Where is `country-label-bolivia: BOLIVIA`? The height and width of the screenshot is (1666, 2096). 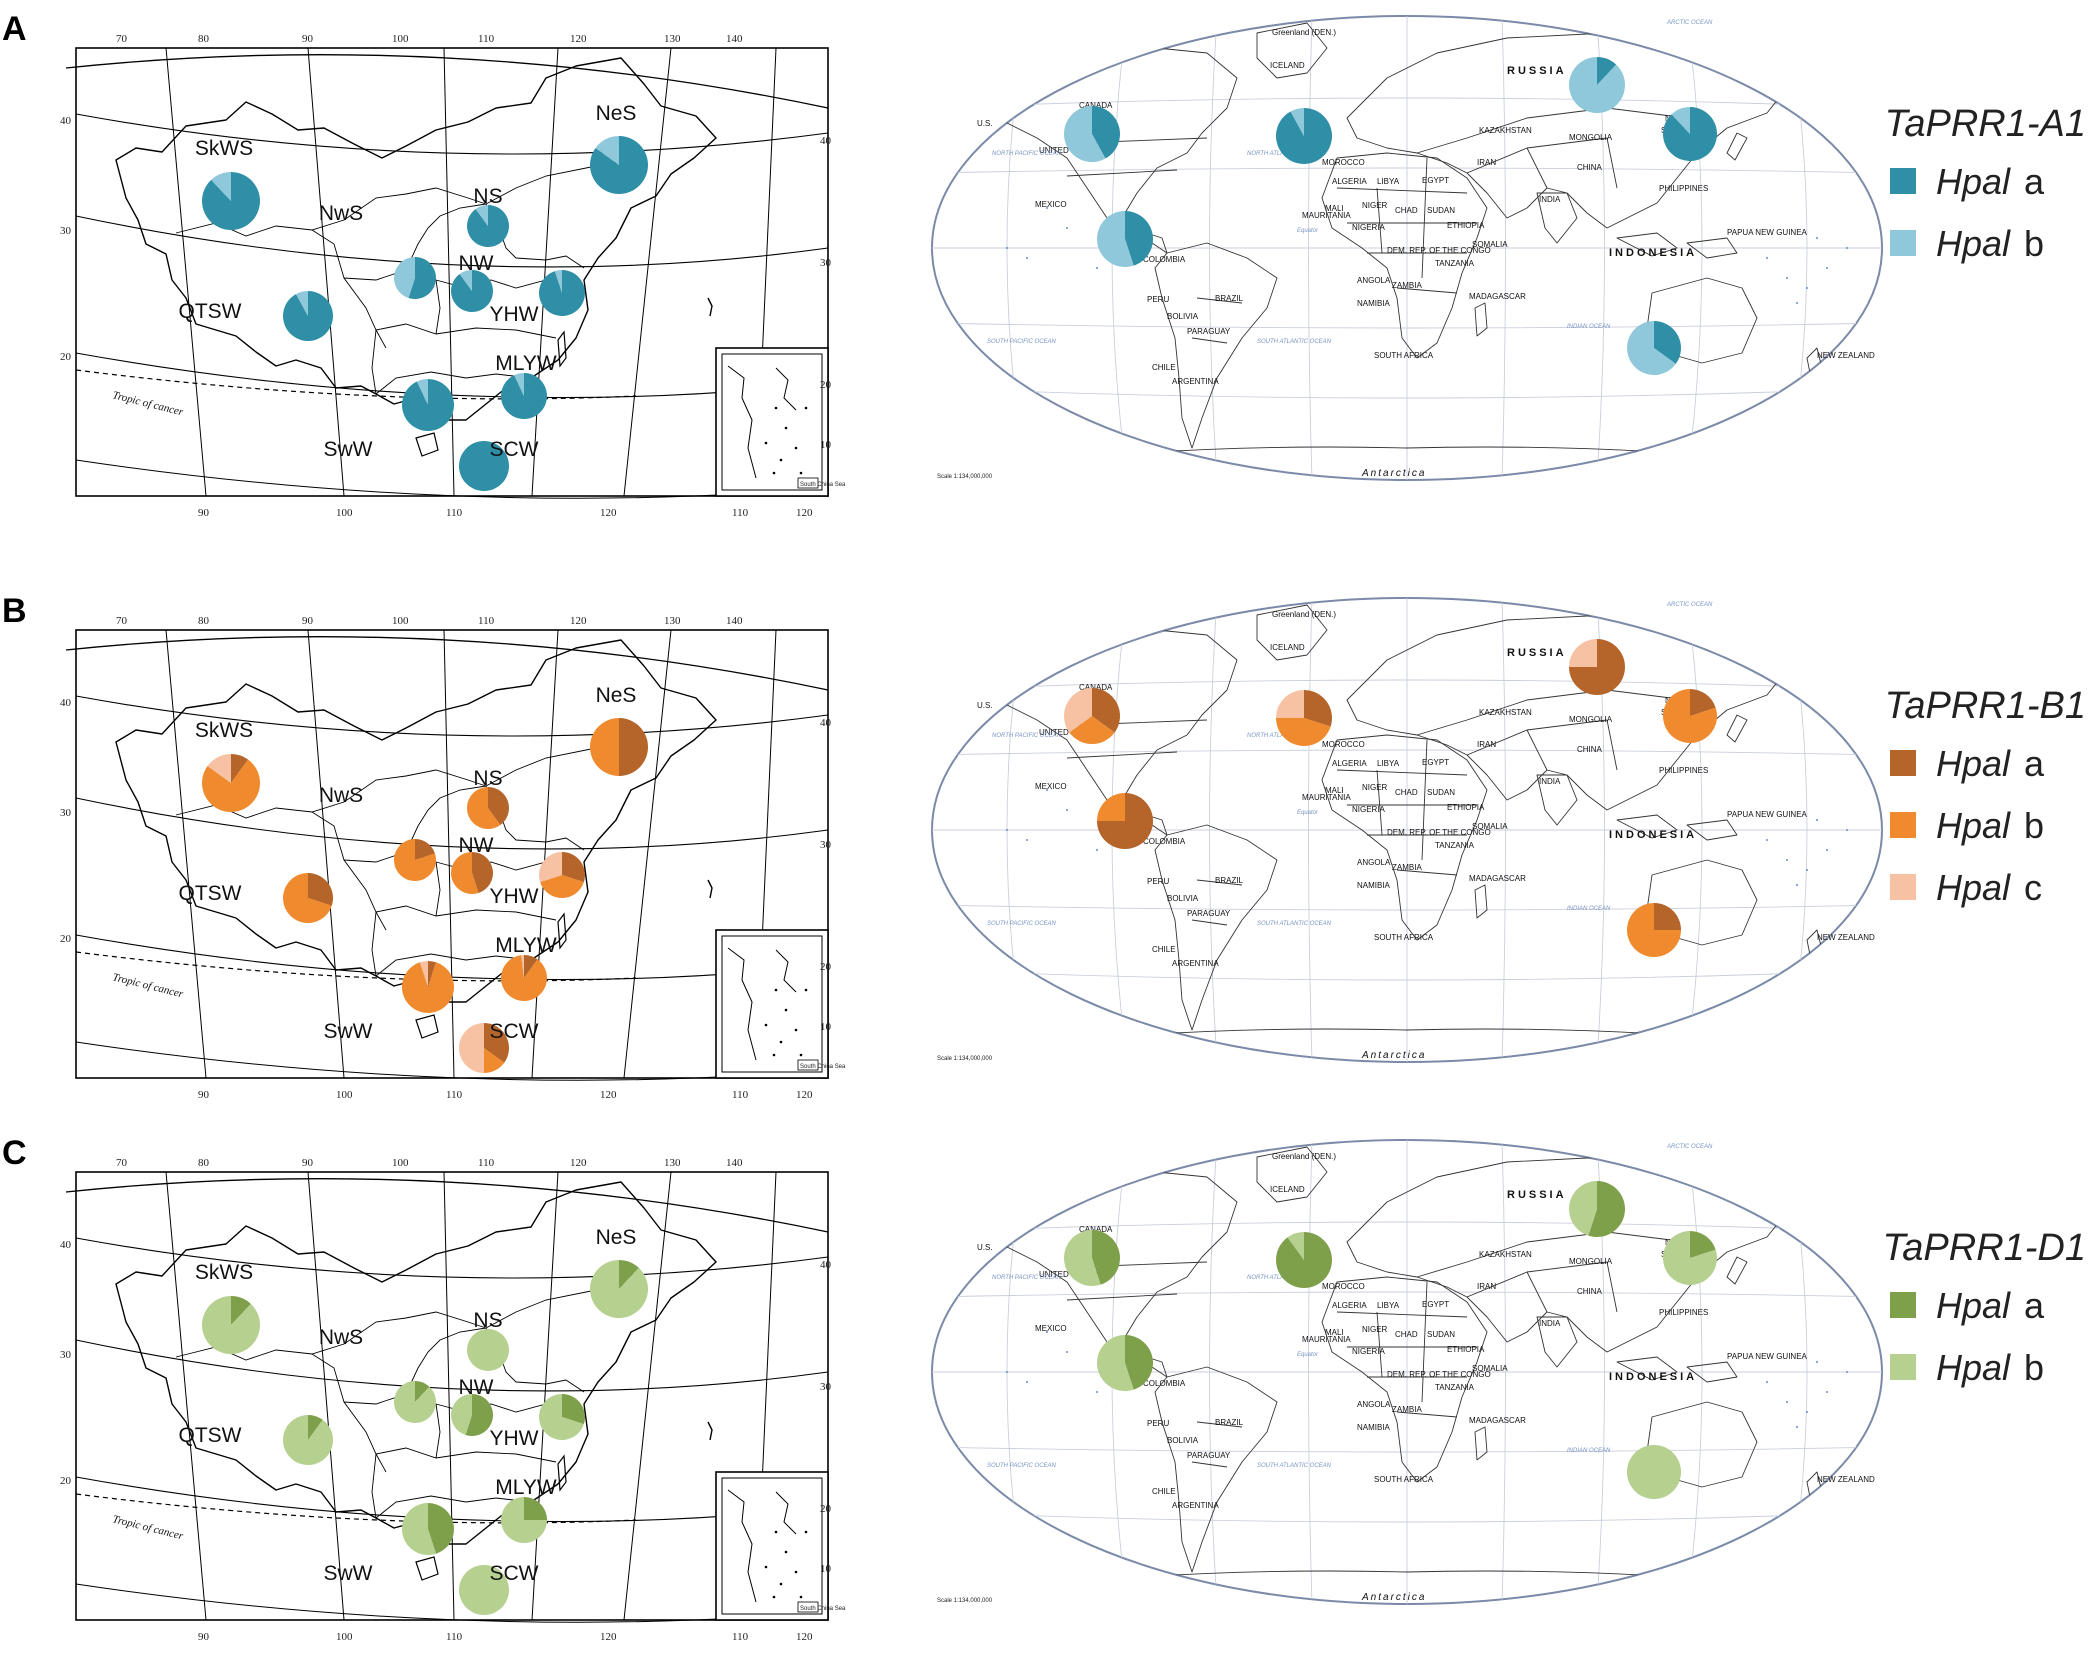
country-label-bolivia: BOLIVIA is located at coordinates (1183, 1440).